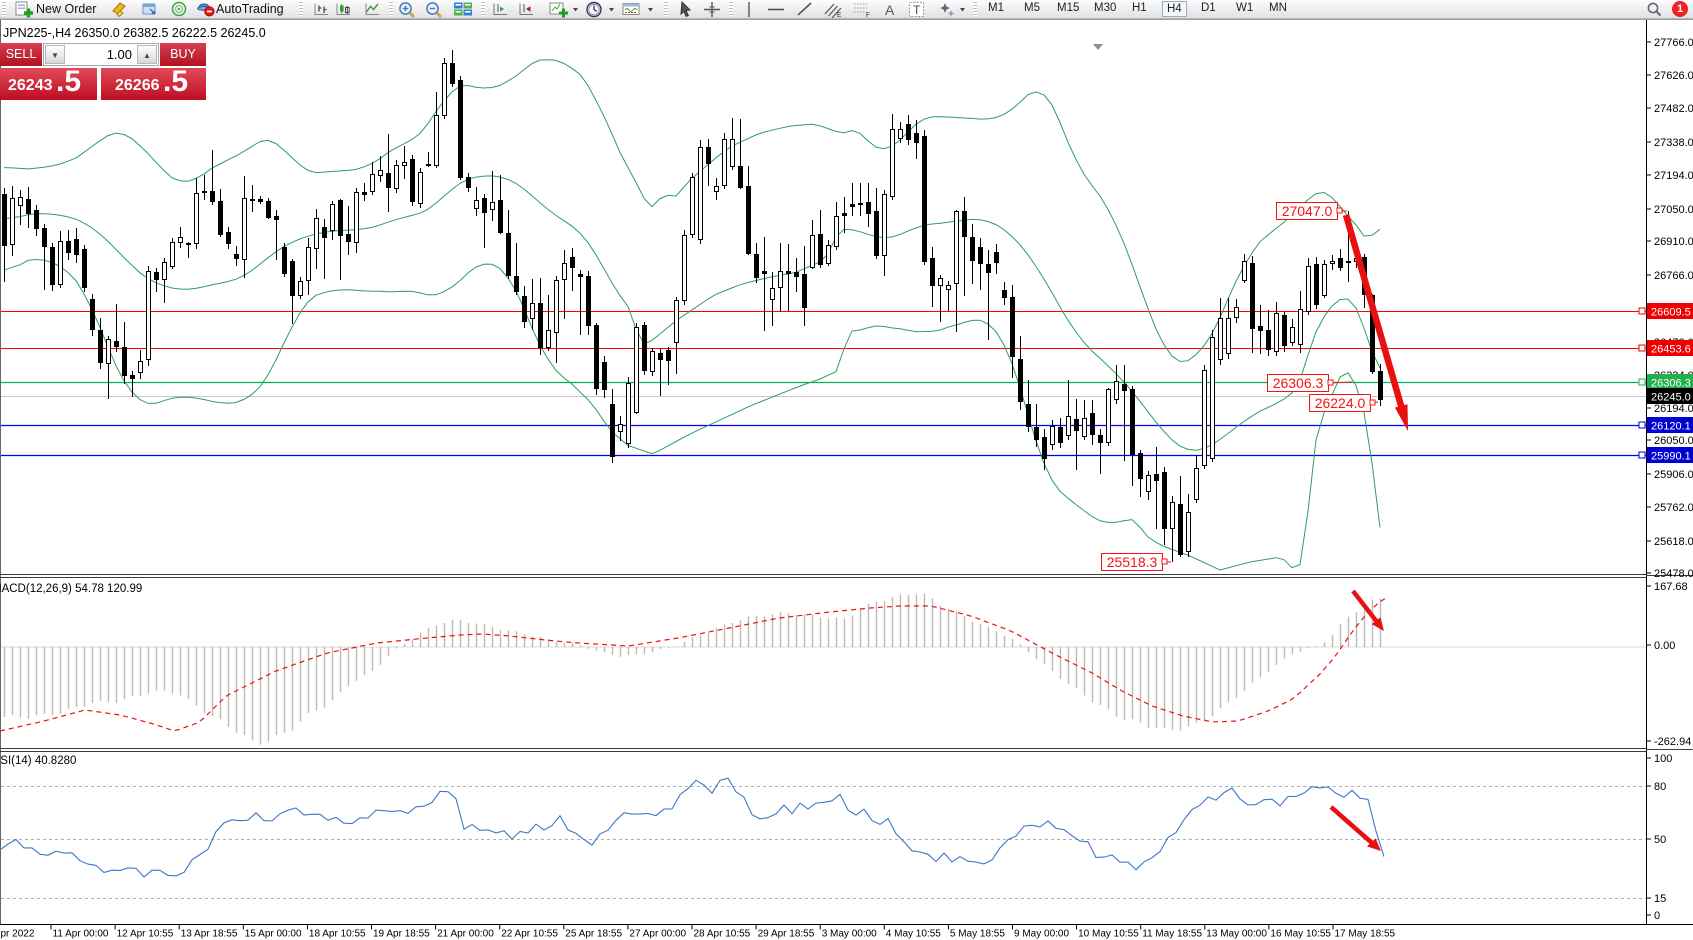 The image size is (1693, 940). Describe the element at coordinates (839, 15) in the screenshot. I see `svg-text: E` at that location.